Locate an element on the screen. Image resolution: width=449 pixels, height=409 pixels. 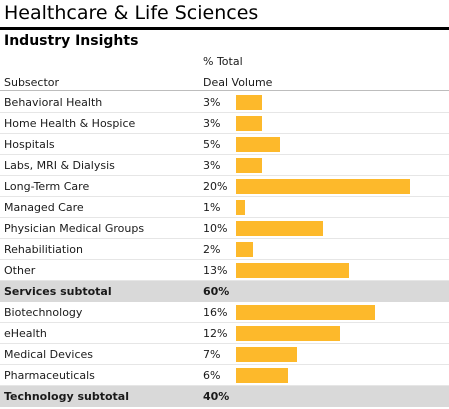
subsector-label: Hospitals is located at coordinates (29, 144).